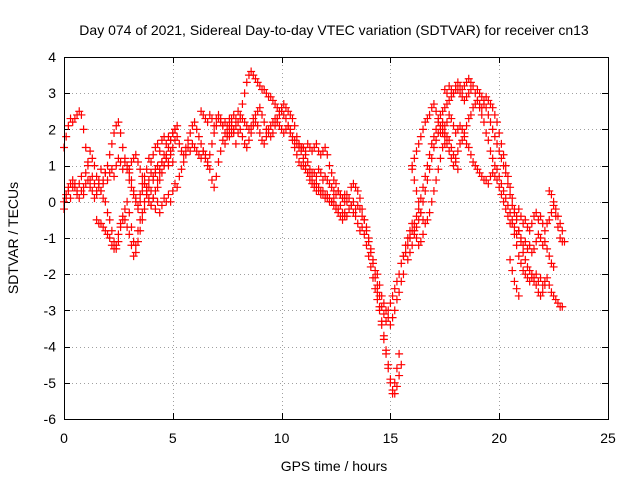 The width and height of the screenshot is (640, 480). Describe the element at coordinates (334, 466) in the screenshot. I see `x-axis-title: GPS time / hours` at that location.